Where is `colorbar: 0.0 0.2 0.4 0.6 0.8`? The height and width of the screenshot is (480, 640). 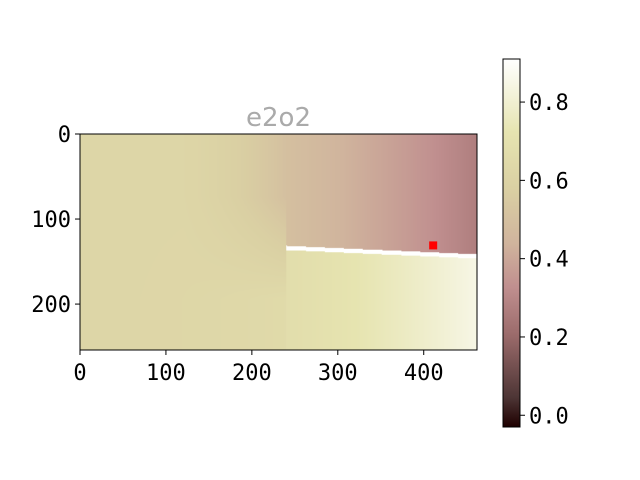 colorbar: 0.0 0.2 0.4 0.6 0.8 is located at coordinates (535, 243).